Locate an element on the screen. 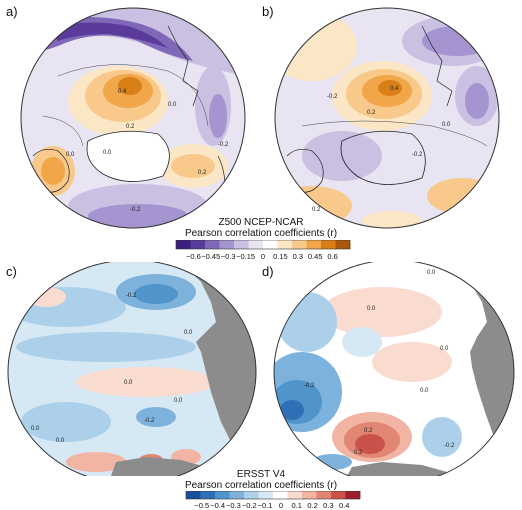 This screenshot has height=510, width=522. z500-colorbar-tick-label: 0.6 is located at coordinates (332, 256).